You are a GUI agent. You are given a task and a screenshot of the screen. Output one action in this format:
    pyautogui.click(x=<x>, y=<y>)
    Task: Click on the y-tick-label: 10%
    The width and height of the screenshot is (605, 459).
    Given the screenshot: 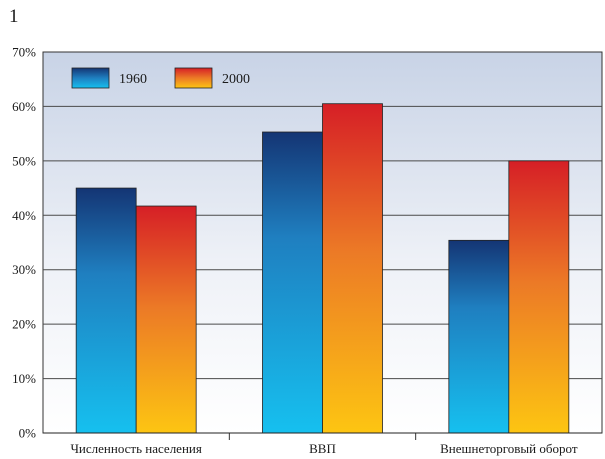 What is the action you would take?
    pyautogui.click(x=24, y=378)
    